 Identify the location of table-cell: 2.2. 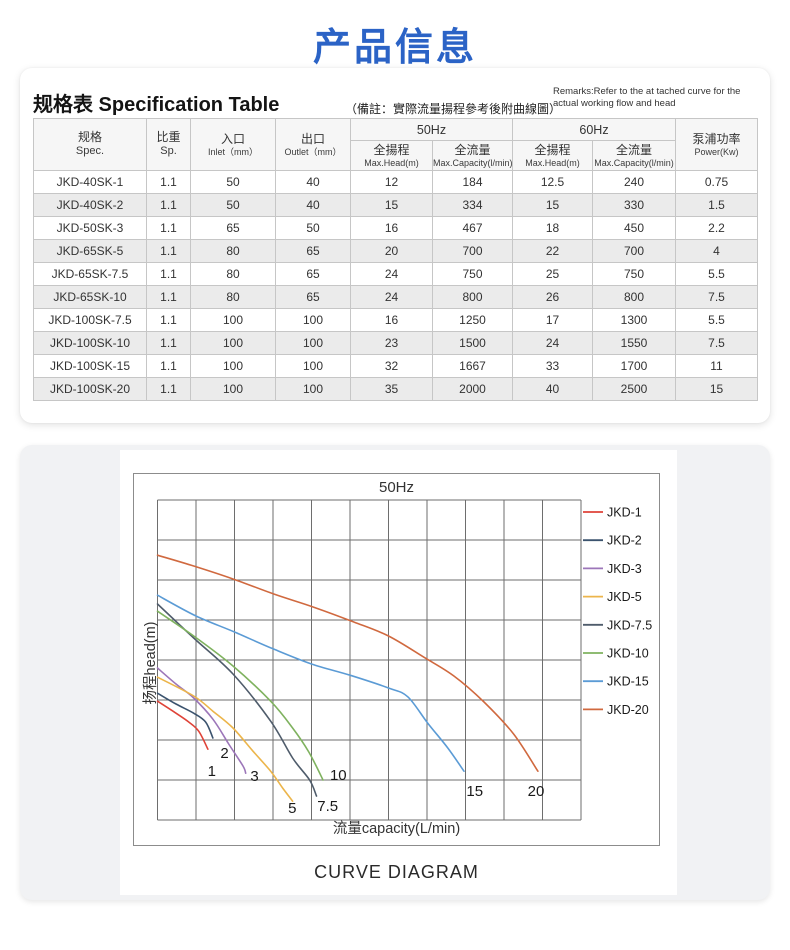
(716, 228).